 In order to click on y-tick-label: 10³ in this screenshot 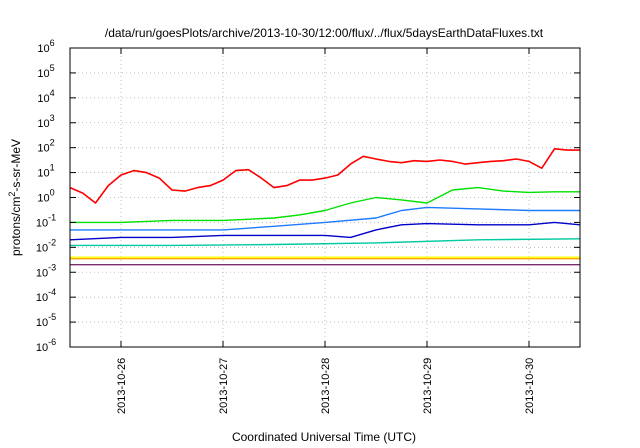, I will do `click(45, 121)`.